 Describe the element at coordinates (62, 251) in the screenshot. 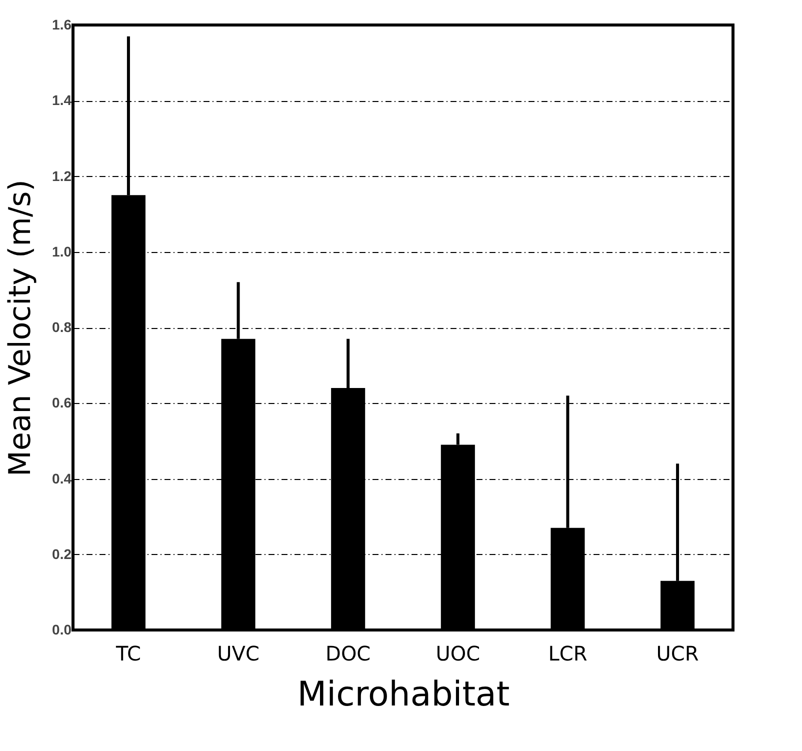

I see `y-tick-label: 1.0` at that location.